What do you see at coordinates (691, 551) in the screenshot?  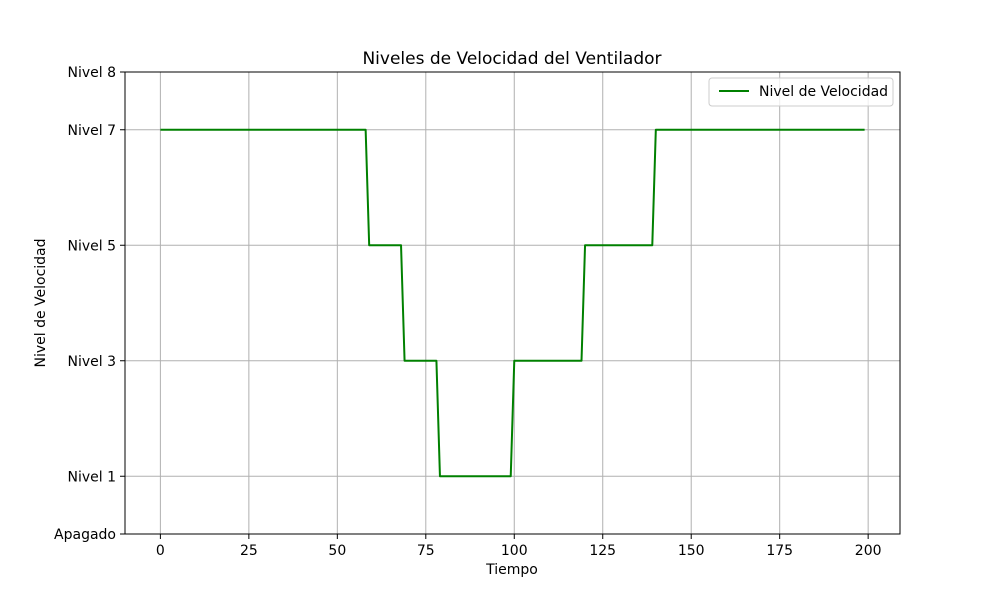 I see `x-tick-label: 150` at bounding box center [691, 551].